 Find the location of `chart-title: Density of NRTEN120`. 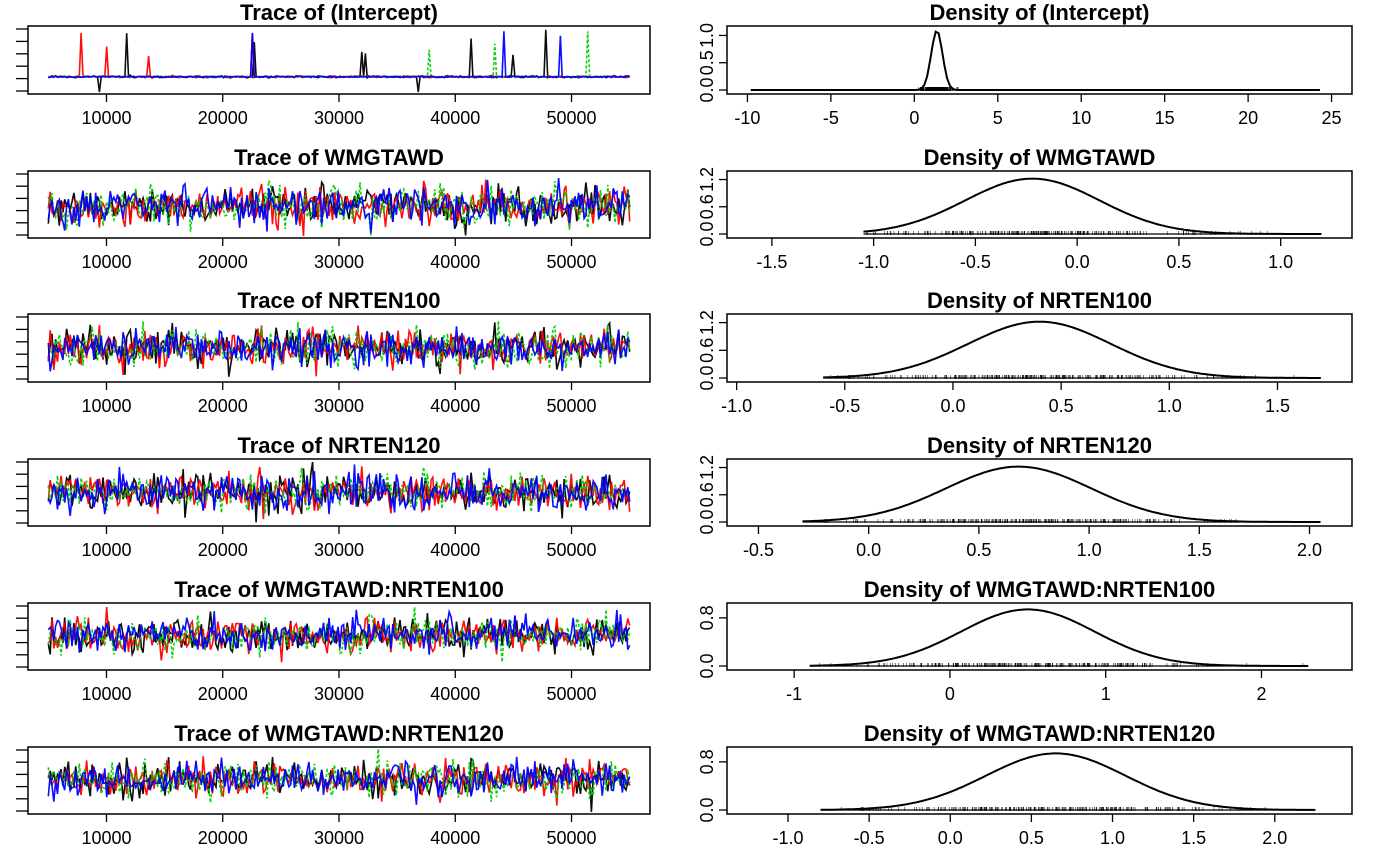

chart-title: Density of NRTEN120 is located at coordinates (1039, 445).